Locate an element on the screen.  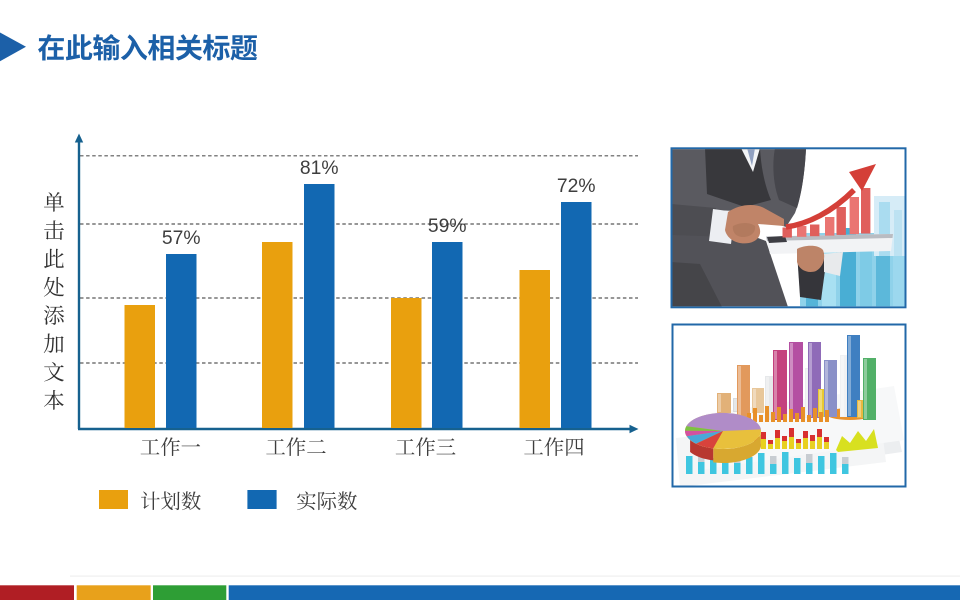
svg-text: 57% is located at coordinates (181, 238).